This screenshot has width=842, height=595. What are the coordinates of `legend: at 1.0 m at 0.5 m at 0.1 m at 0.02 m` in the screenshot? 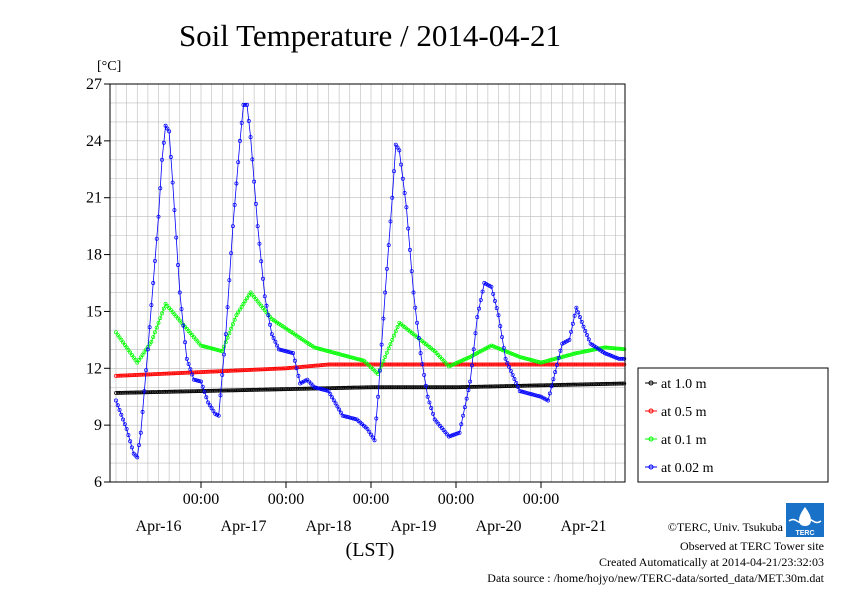 It's located at (679, 426).